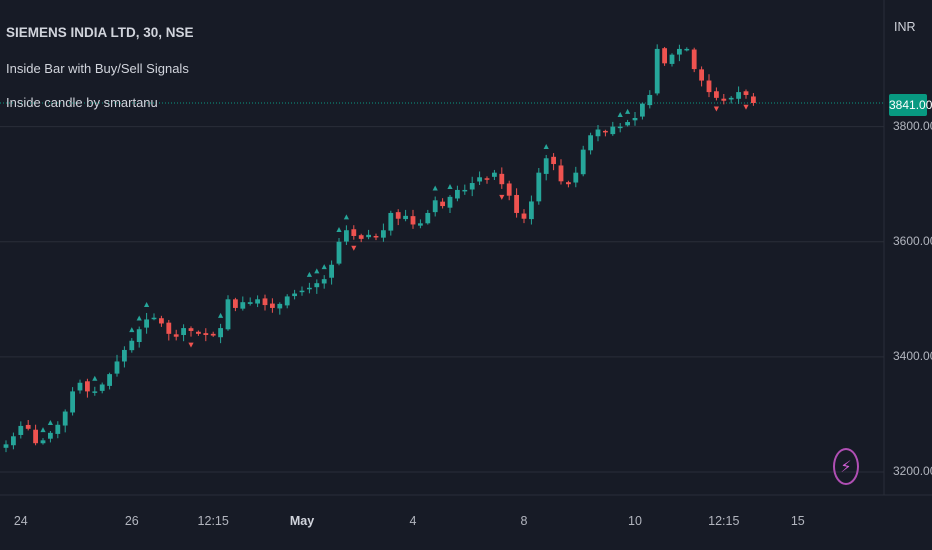  What do you see at coordinates (910, 105) in the screenshot?
I see `last-price-tag: 3841.00` at bounding box center [910, 105].